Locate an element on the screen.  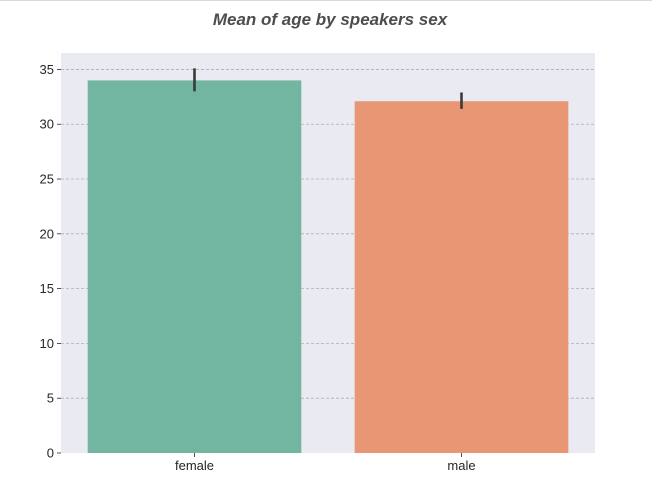
y-tick-label-15: 15 is located at coordinates (47, 288).